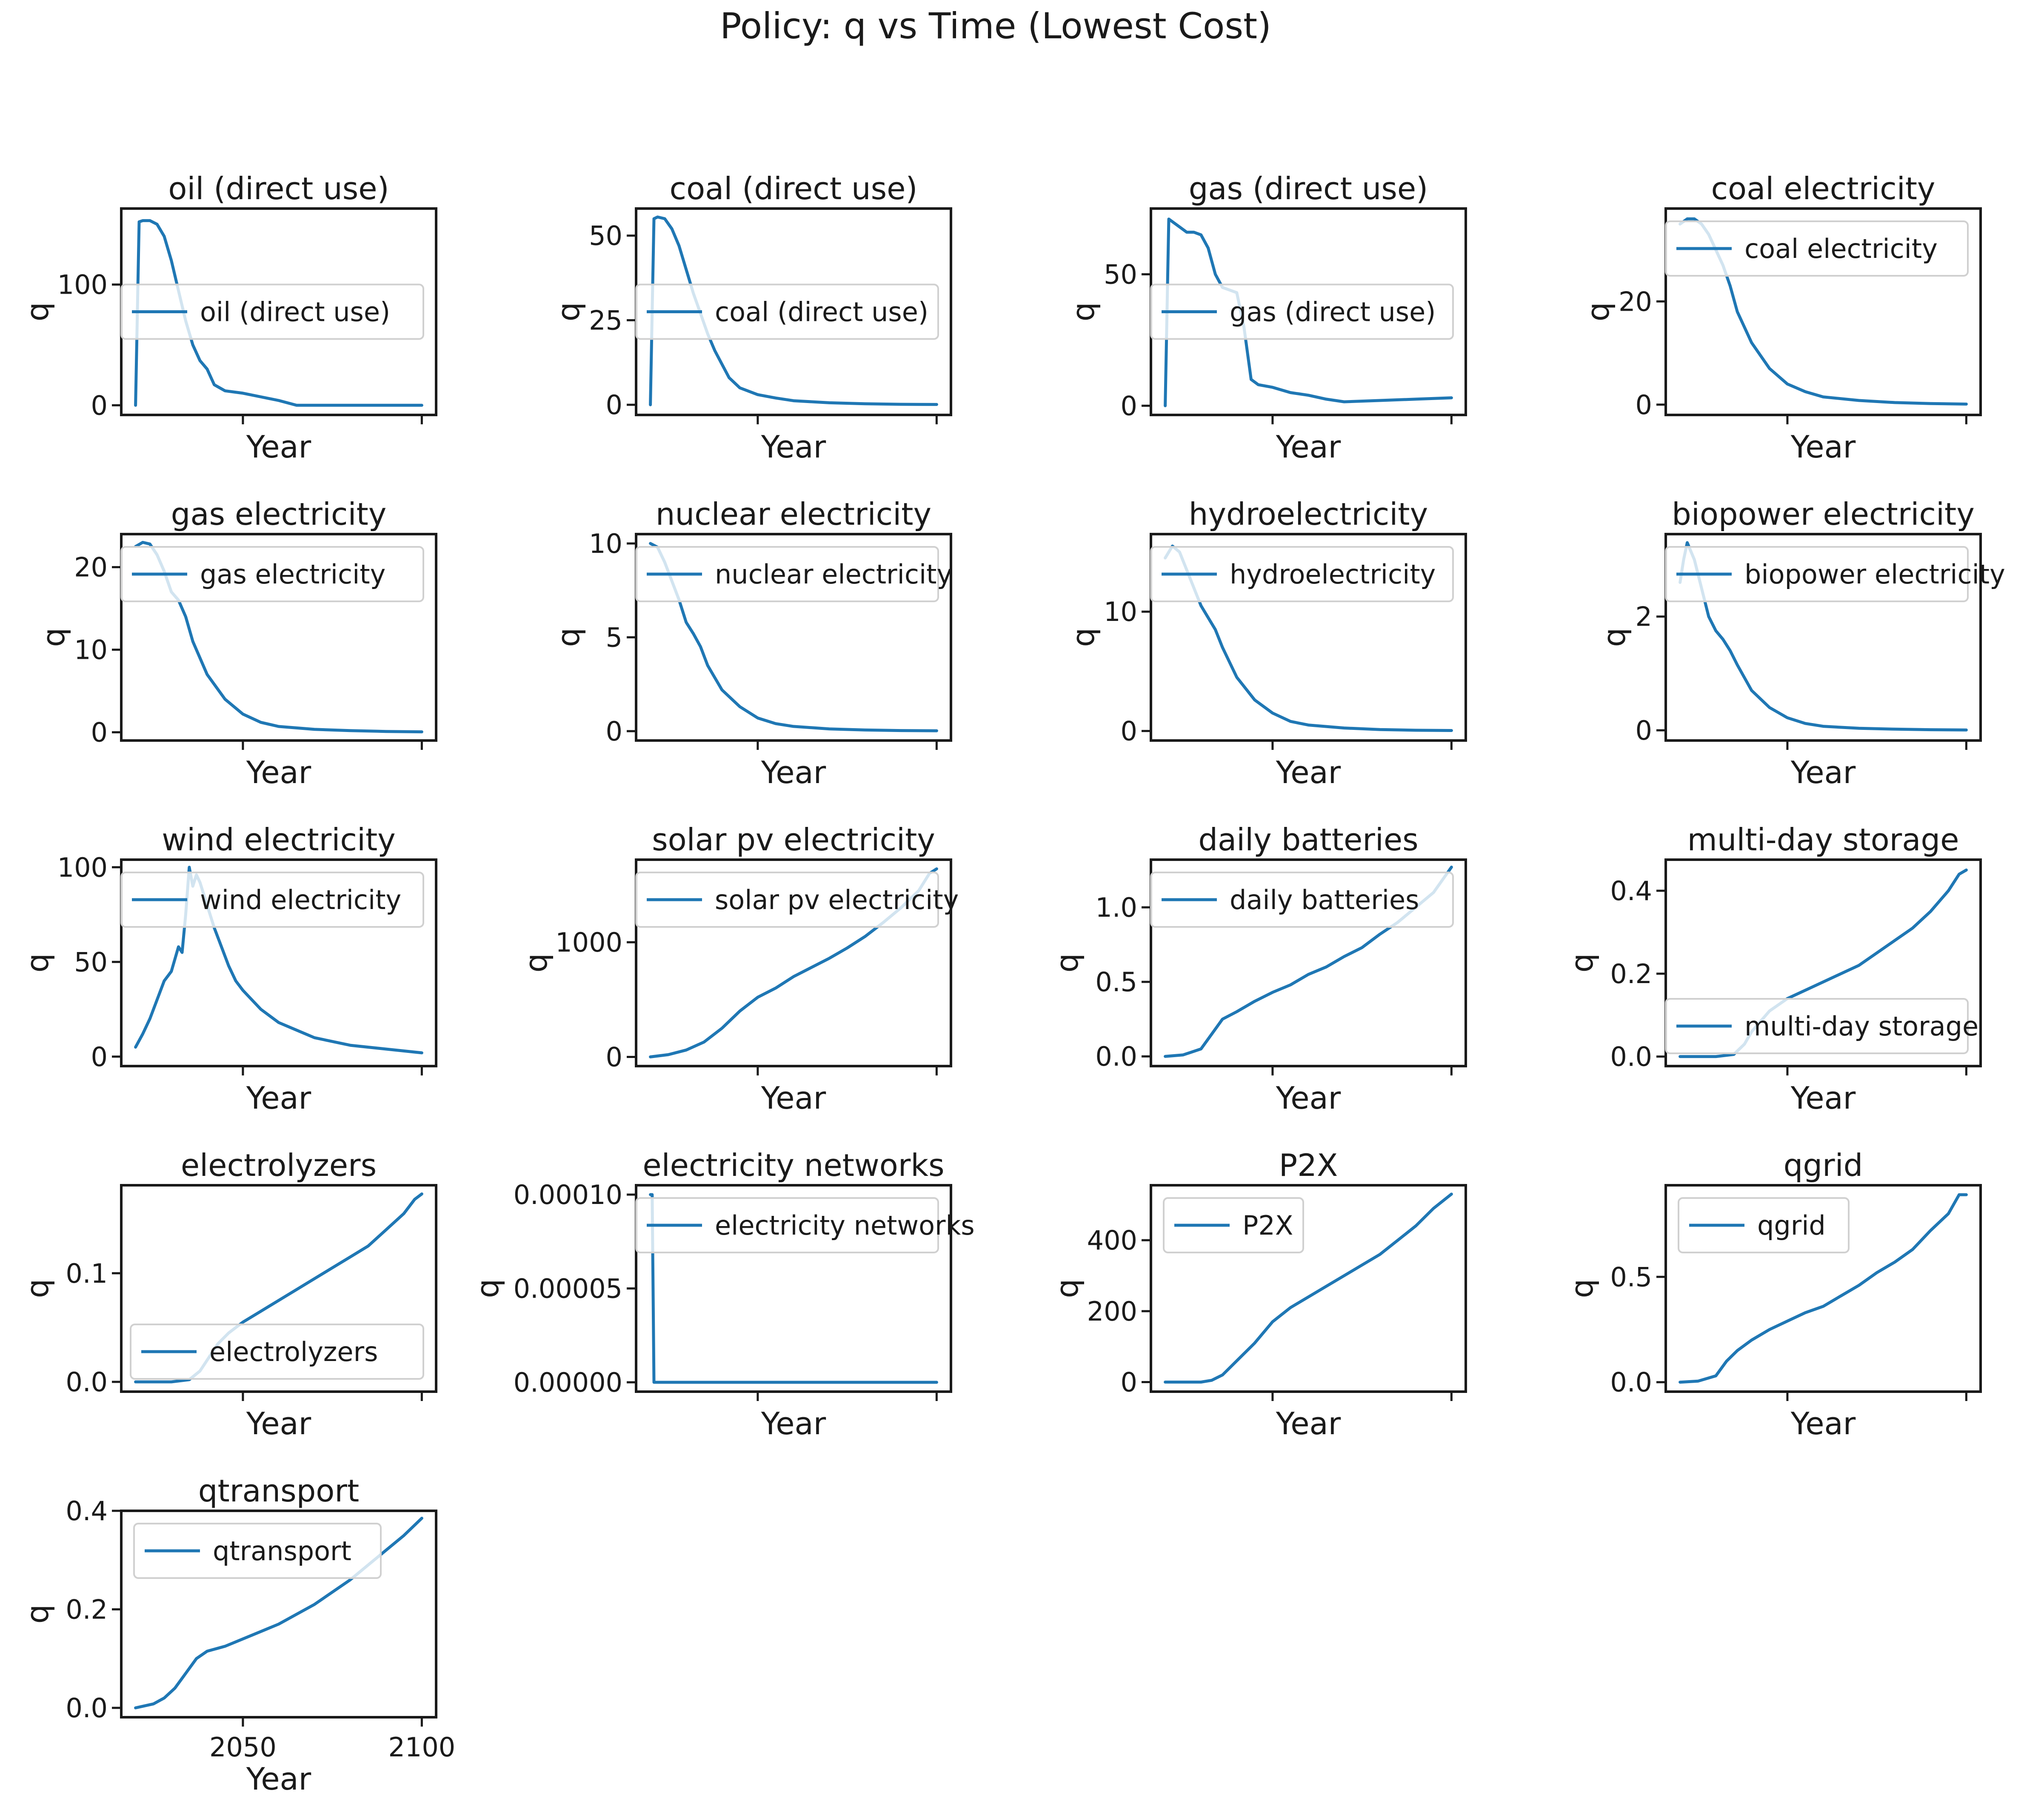  What do you see at coordinates (1308, 840) in the screenshot?
I see `subplot-title: daily batteries` at bounding box center [1308, 840].